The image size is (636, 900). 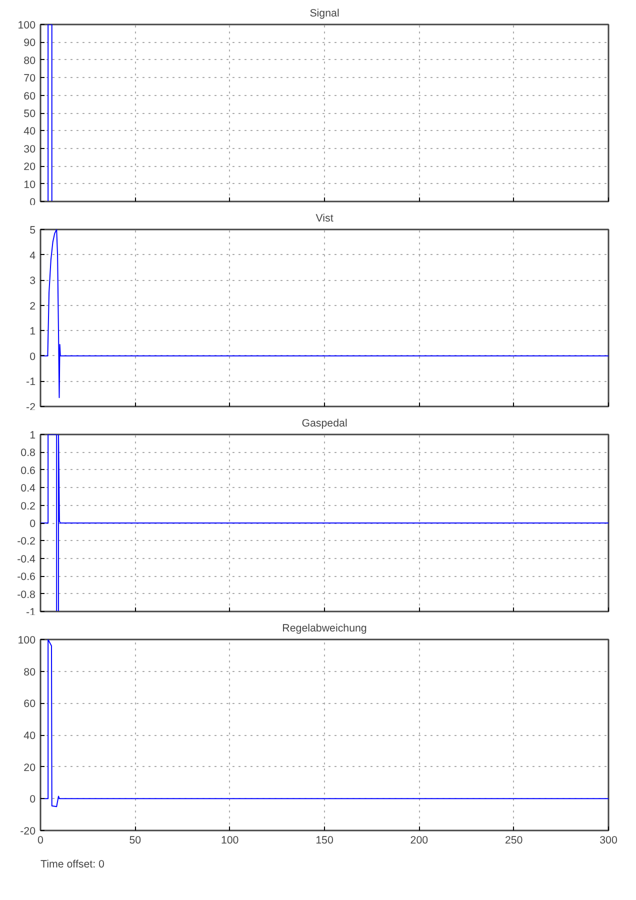 I want to click on y-tick-label: 5, so click(x=33, y=230).